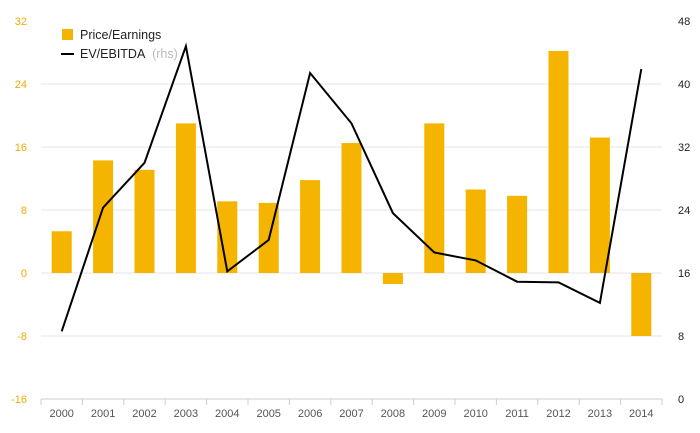  I want to click on left-axis-tick-label: 8, so click(24, 211).